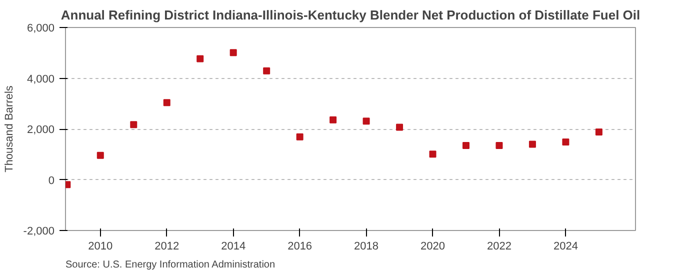  I want to click on source-note: Source: U.S. Energy Information Administration, so click(171, 265).